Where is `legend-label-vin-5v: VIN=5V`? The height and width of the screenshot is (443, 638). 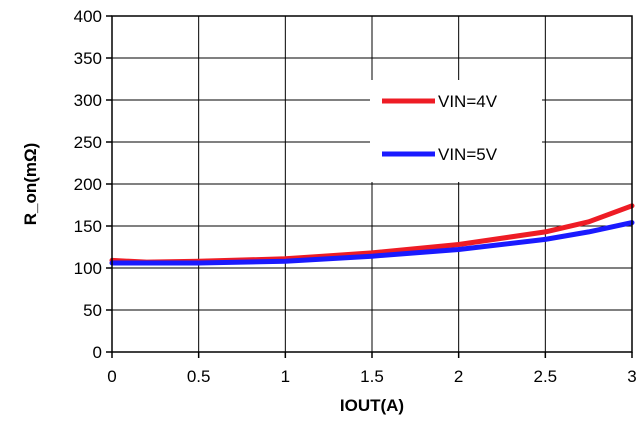
legend-label-vin-5v: VIN=5V is located at coordinates (468, 154).